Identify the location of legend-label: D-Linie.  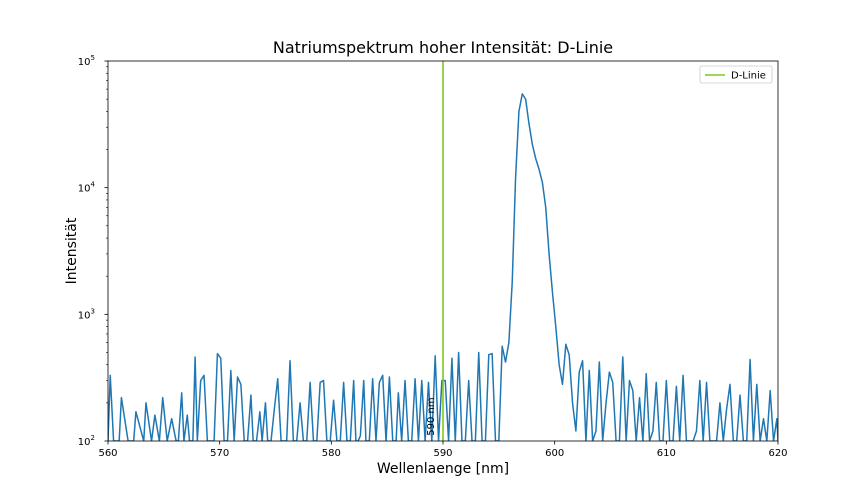
(748, 76).